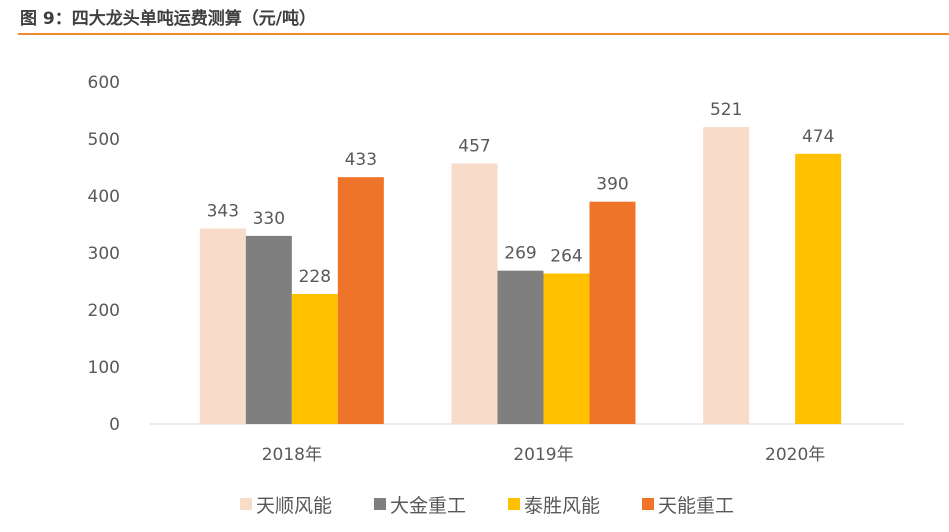  Describe the element at coordinates (818, 137) in the screenshot. I see `data-label: 474` at that location.